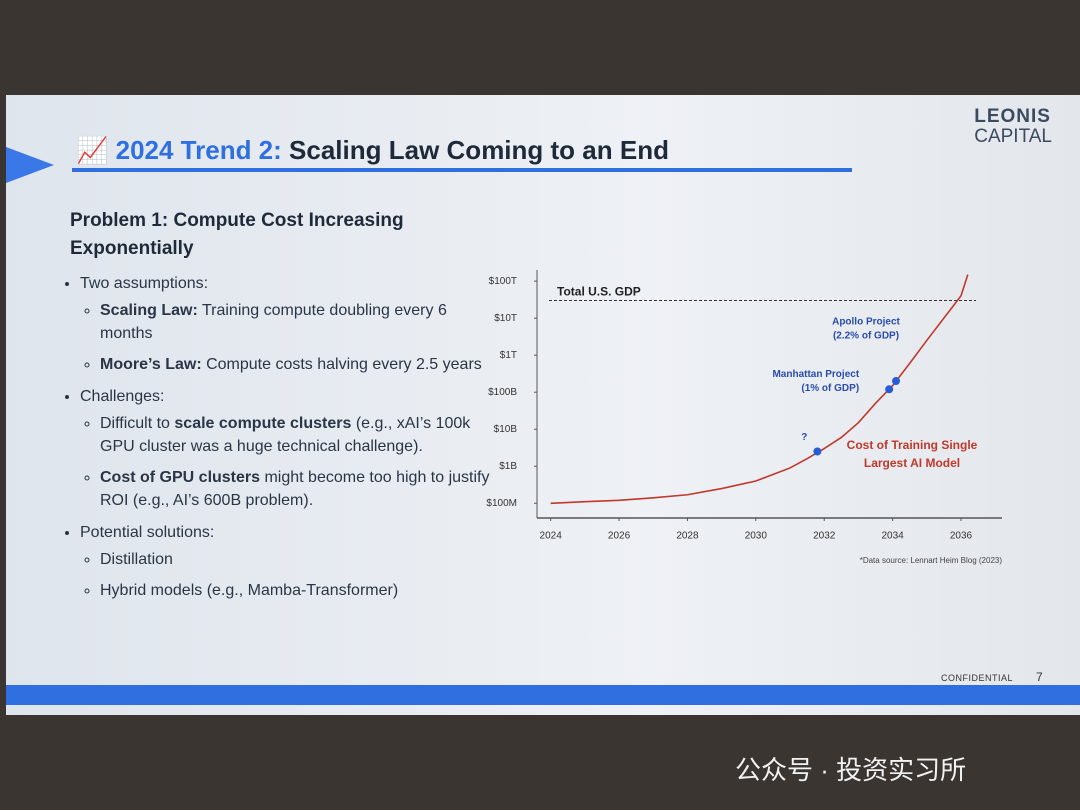 The width and height of the screenshot is (1080, 810). Describe the element at coordinates (149, 310) in the screenshot. I see `bold-text: Scaling Law:` at that location.